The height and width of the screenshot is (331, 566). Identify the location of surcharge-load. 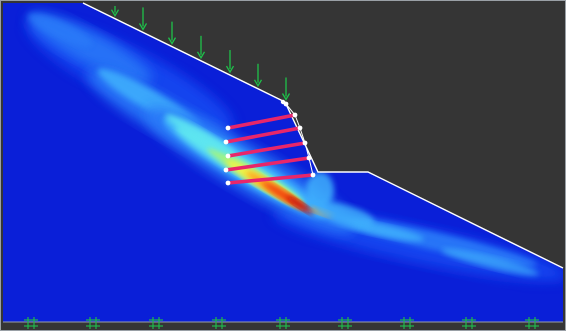
(200, 53).